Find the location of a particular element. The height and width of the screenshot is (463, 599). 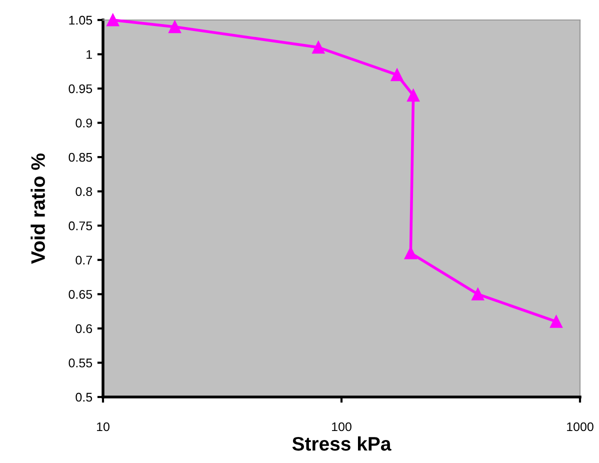

y-axis-title: Void ratio % is located at coordinates (37, 209).